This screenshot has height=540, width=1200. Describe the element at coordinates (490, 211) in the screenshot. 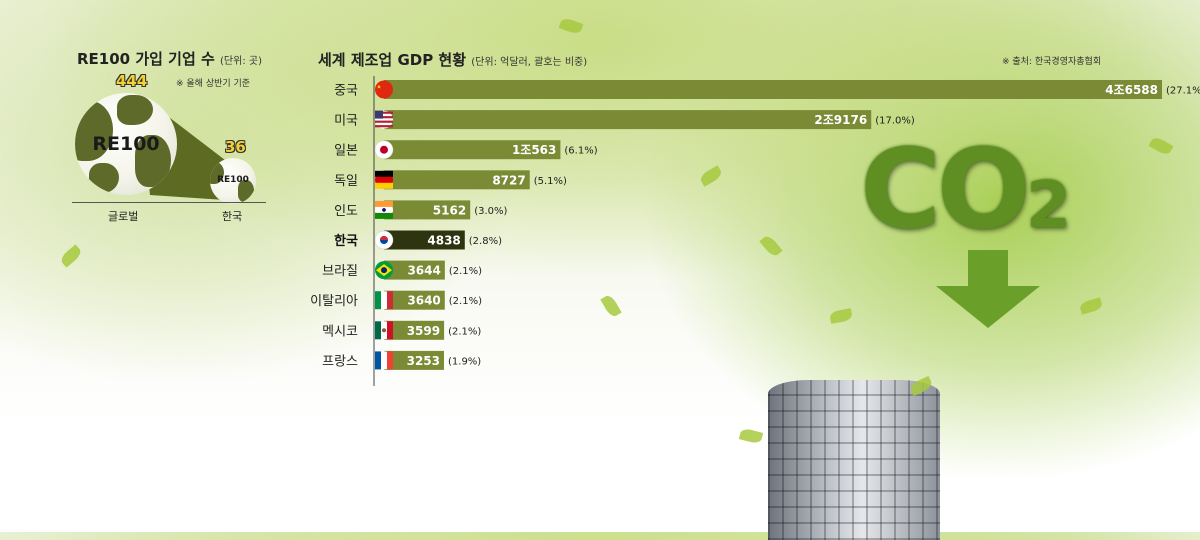

I see `share-label: (3.0%)` at that location.